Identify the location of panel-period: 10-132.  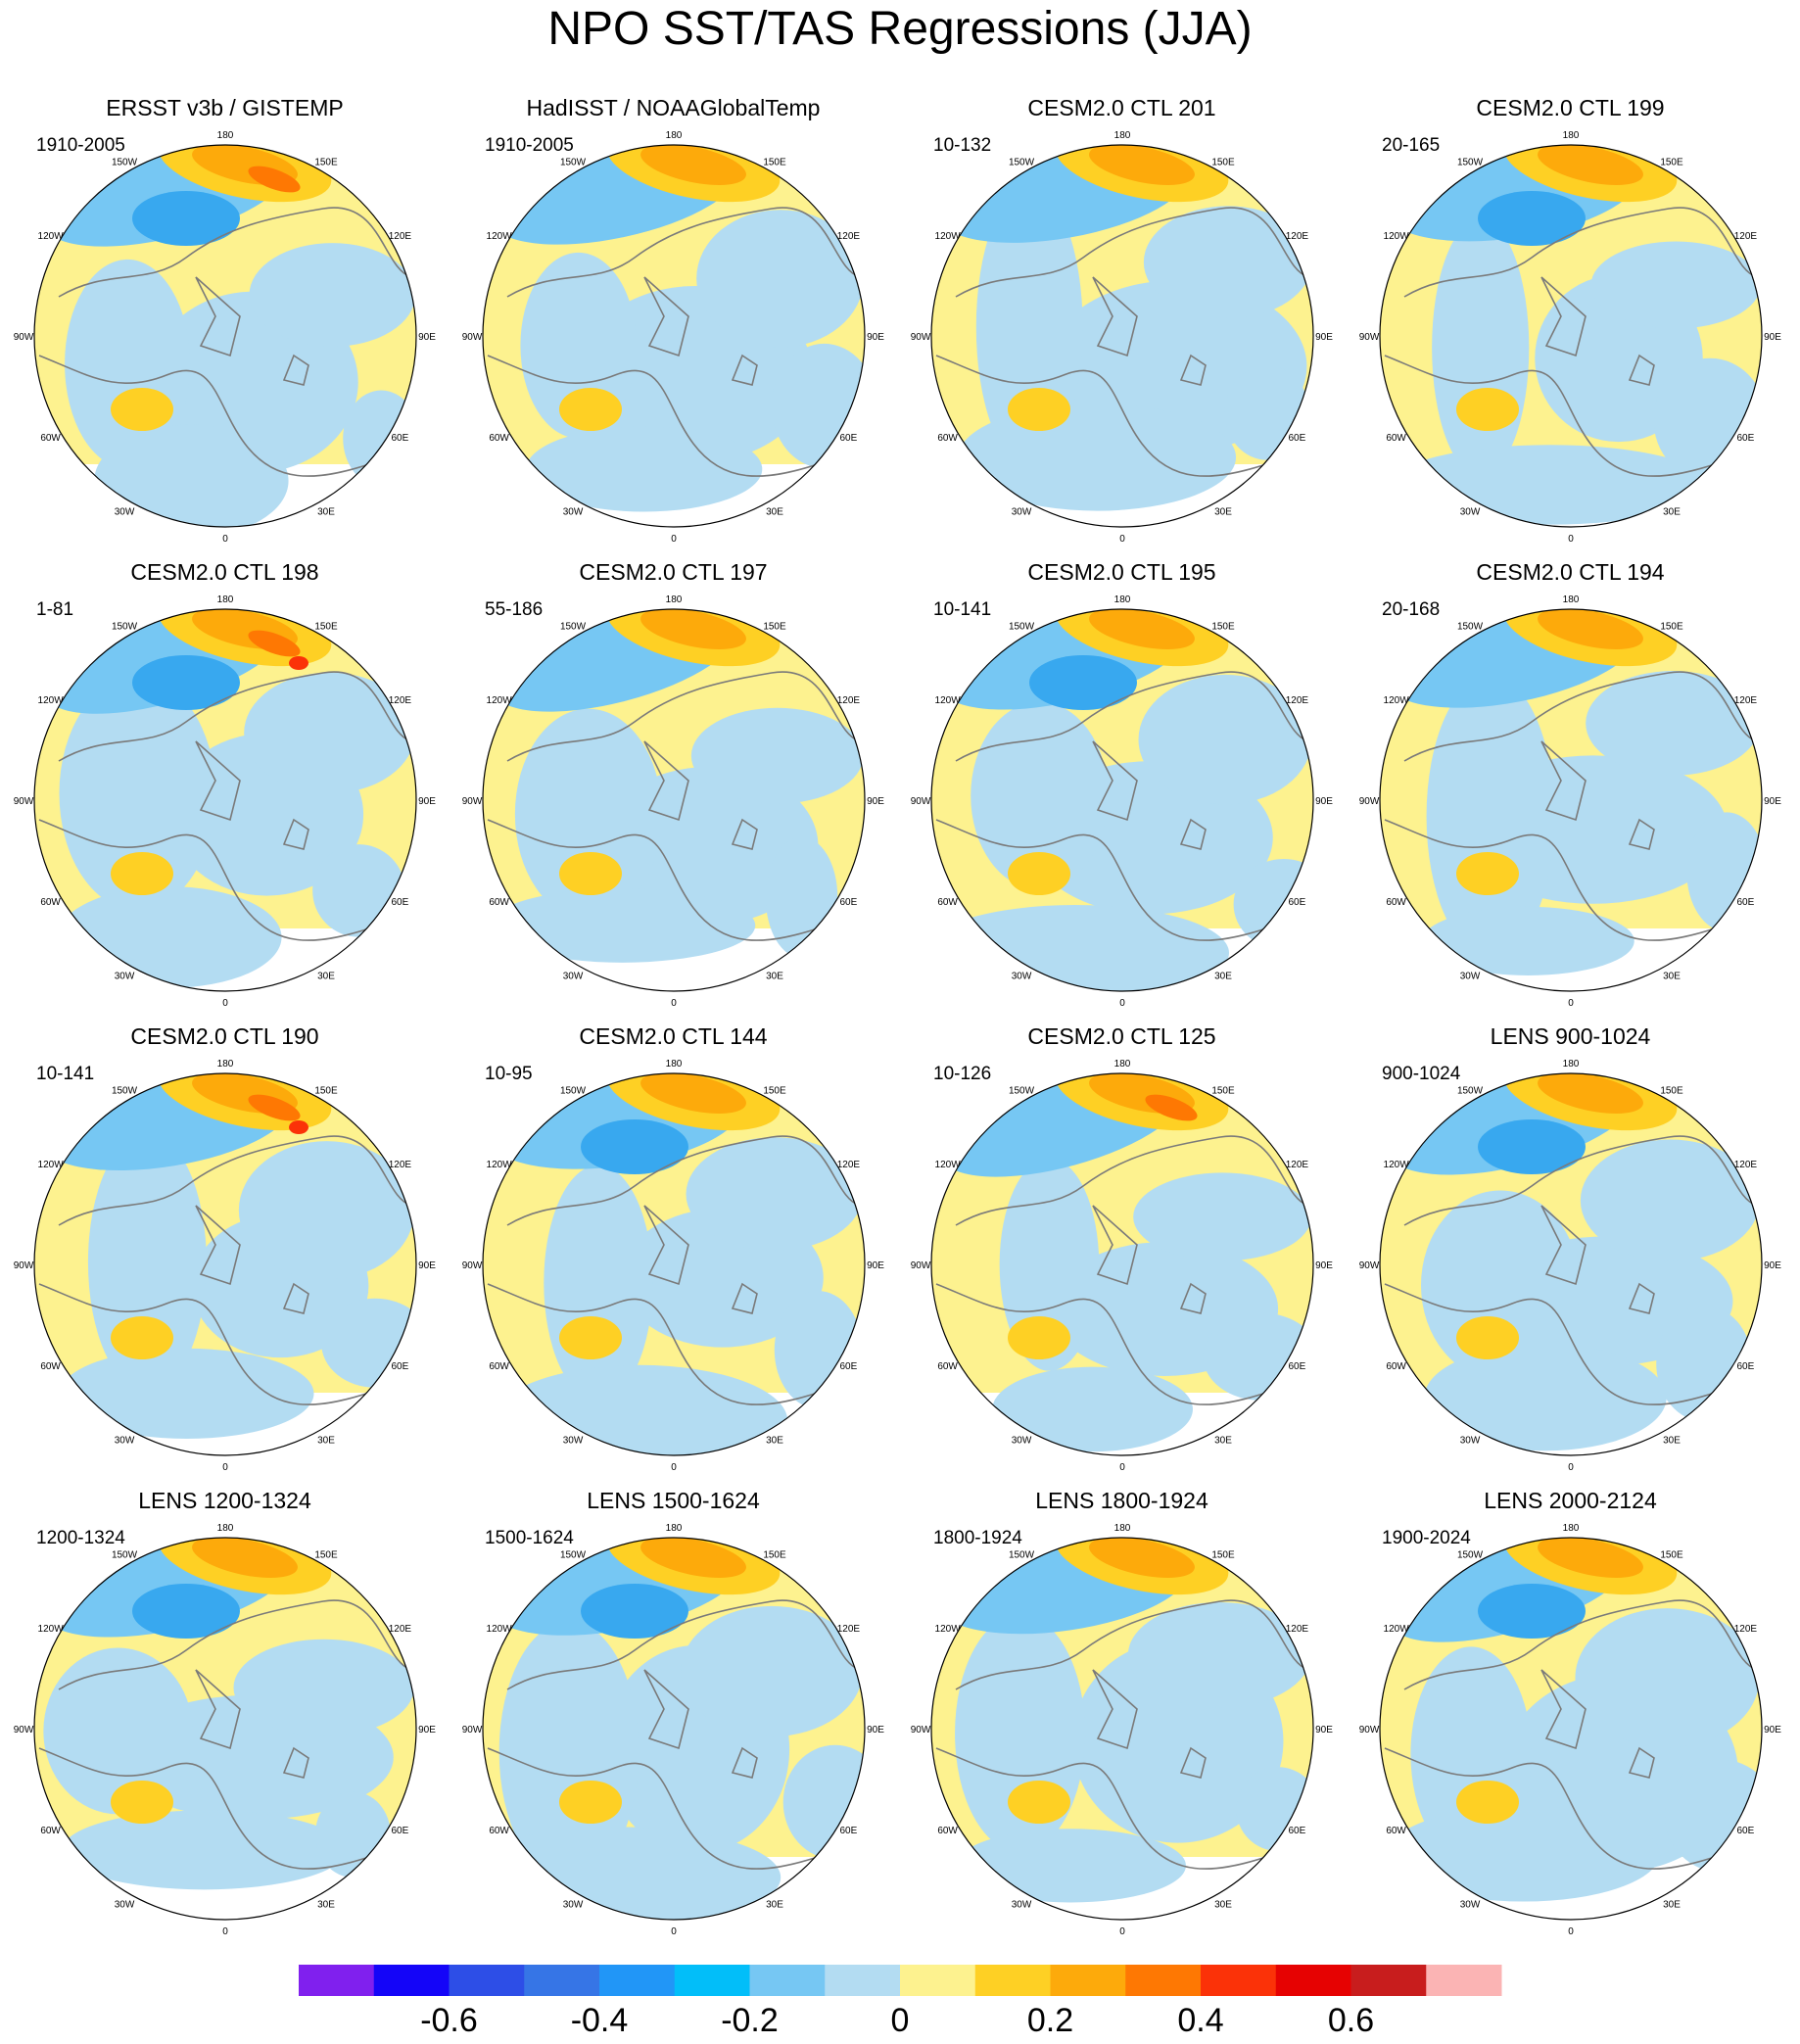
(962, 146).